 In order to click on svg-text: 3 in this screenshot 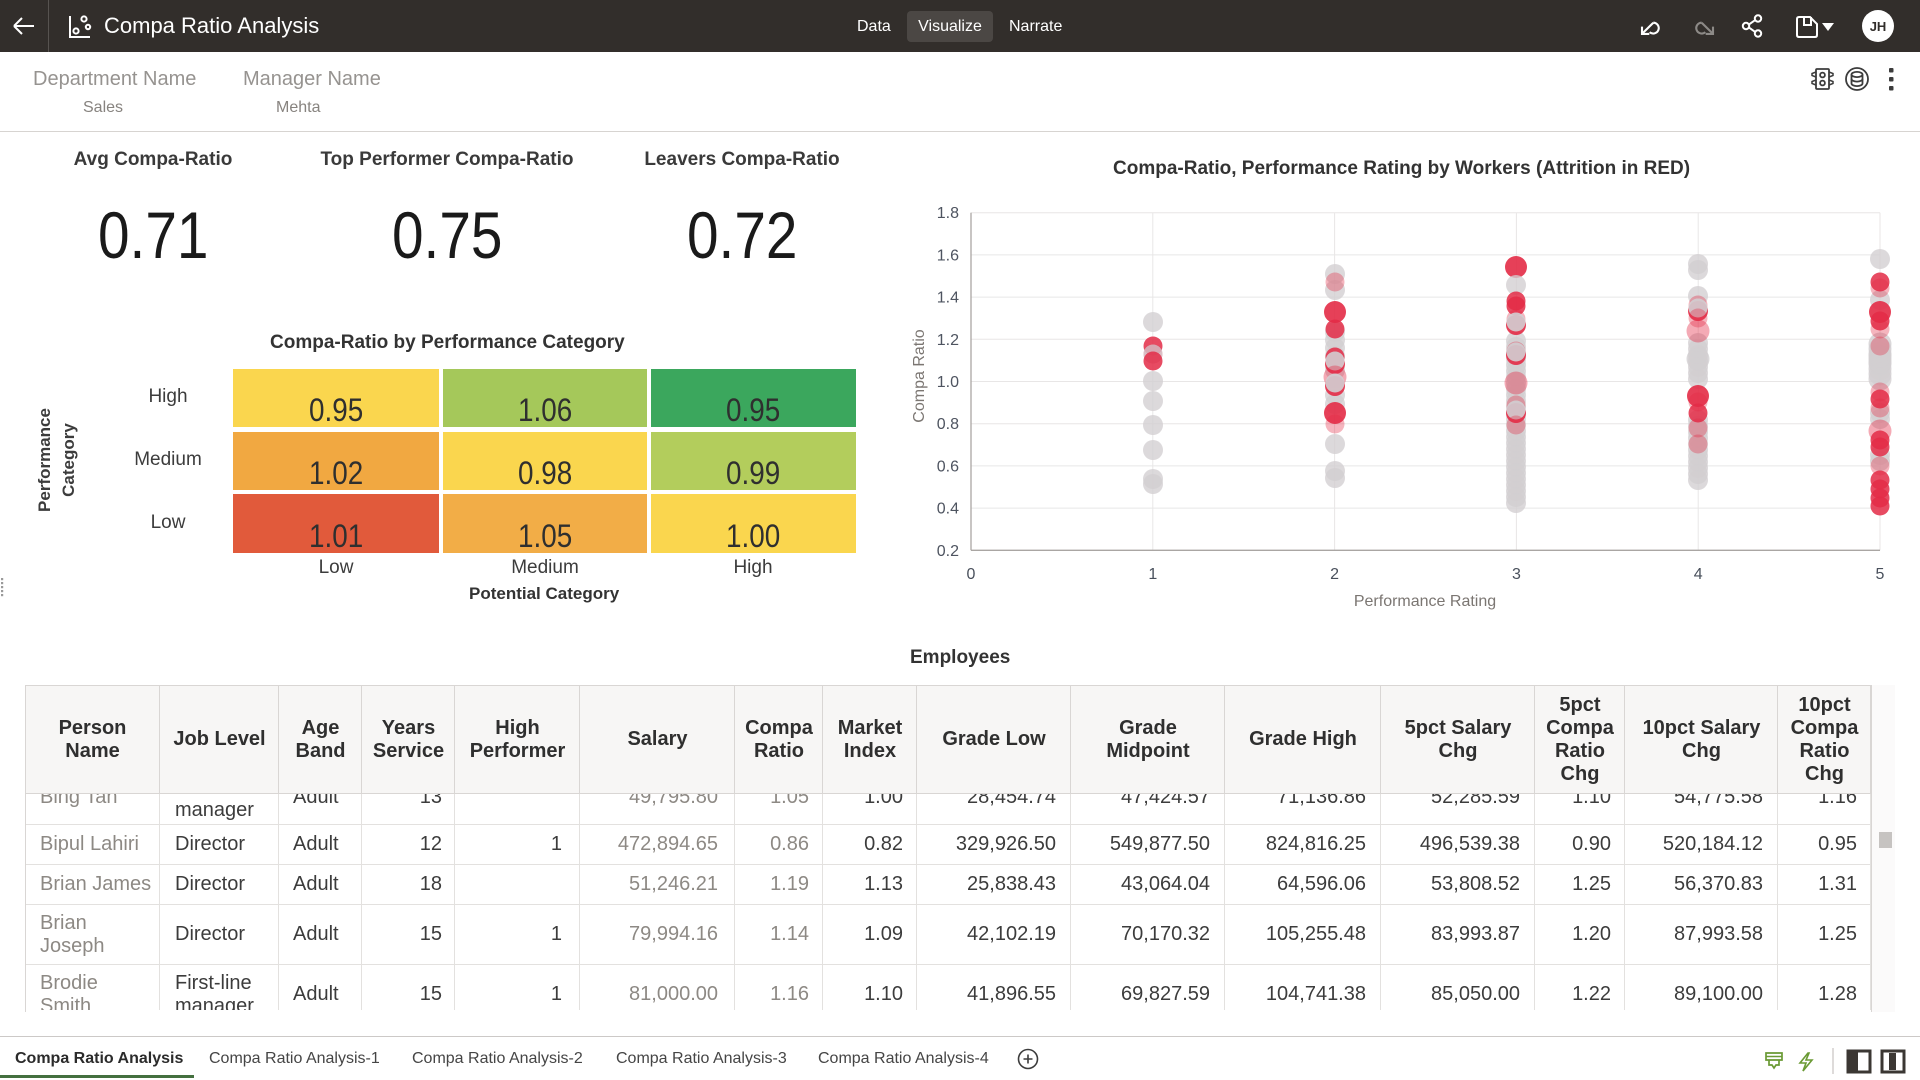, I will do `click(1516, 574)`.